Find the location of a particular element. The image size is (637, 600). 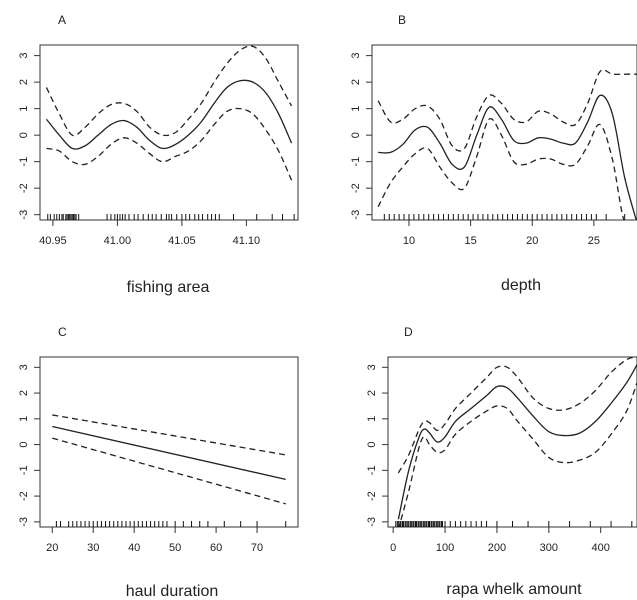

panel-b-xtick-label: 15 is located at coordinates (470, 241).